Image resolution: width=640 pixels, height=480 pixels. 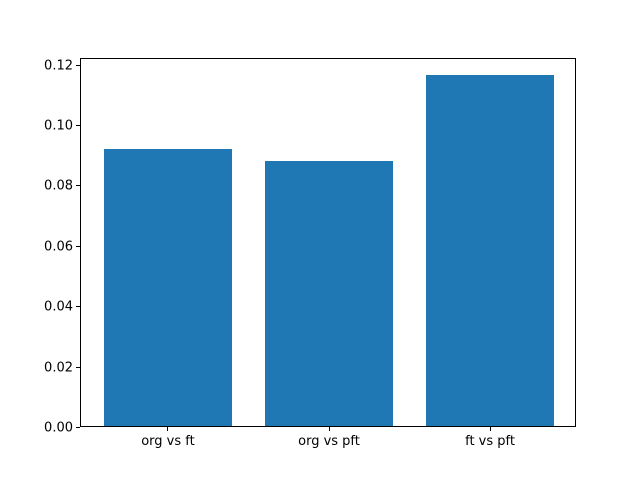 I want to click on y-tick-label: 0.06, so click(x=58, y=247).